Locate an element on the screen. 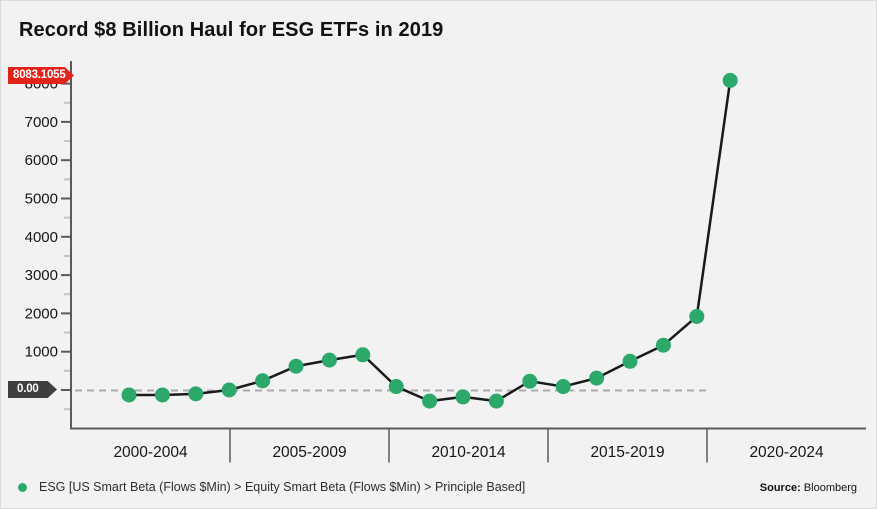 The width and height of the screenshot is (877, 509). x-axis-tick-label: 2020-2024 is located at coordinates (786, 452).